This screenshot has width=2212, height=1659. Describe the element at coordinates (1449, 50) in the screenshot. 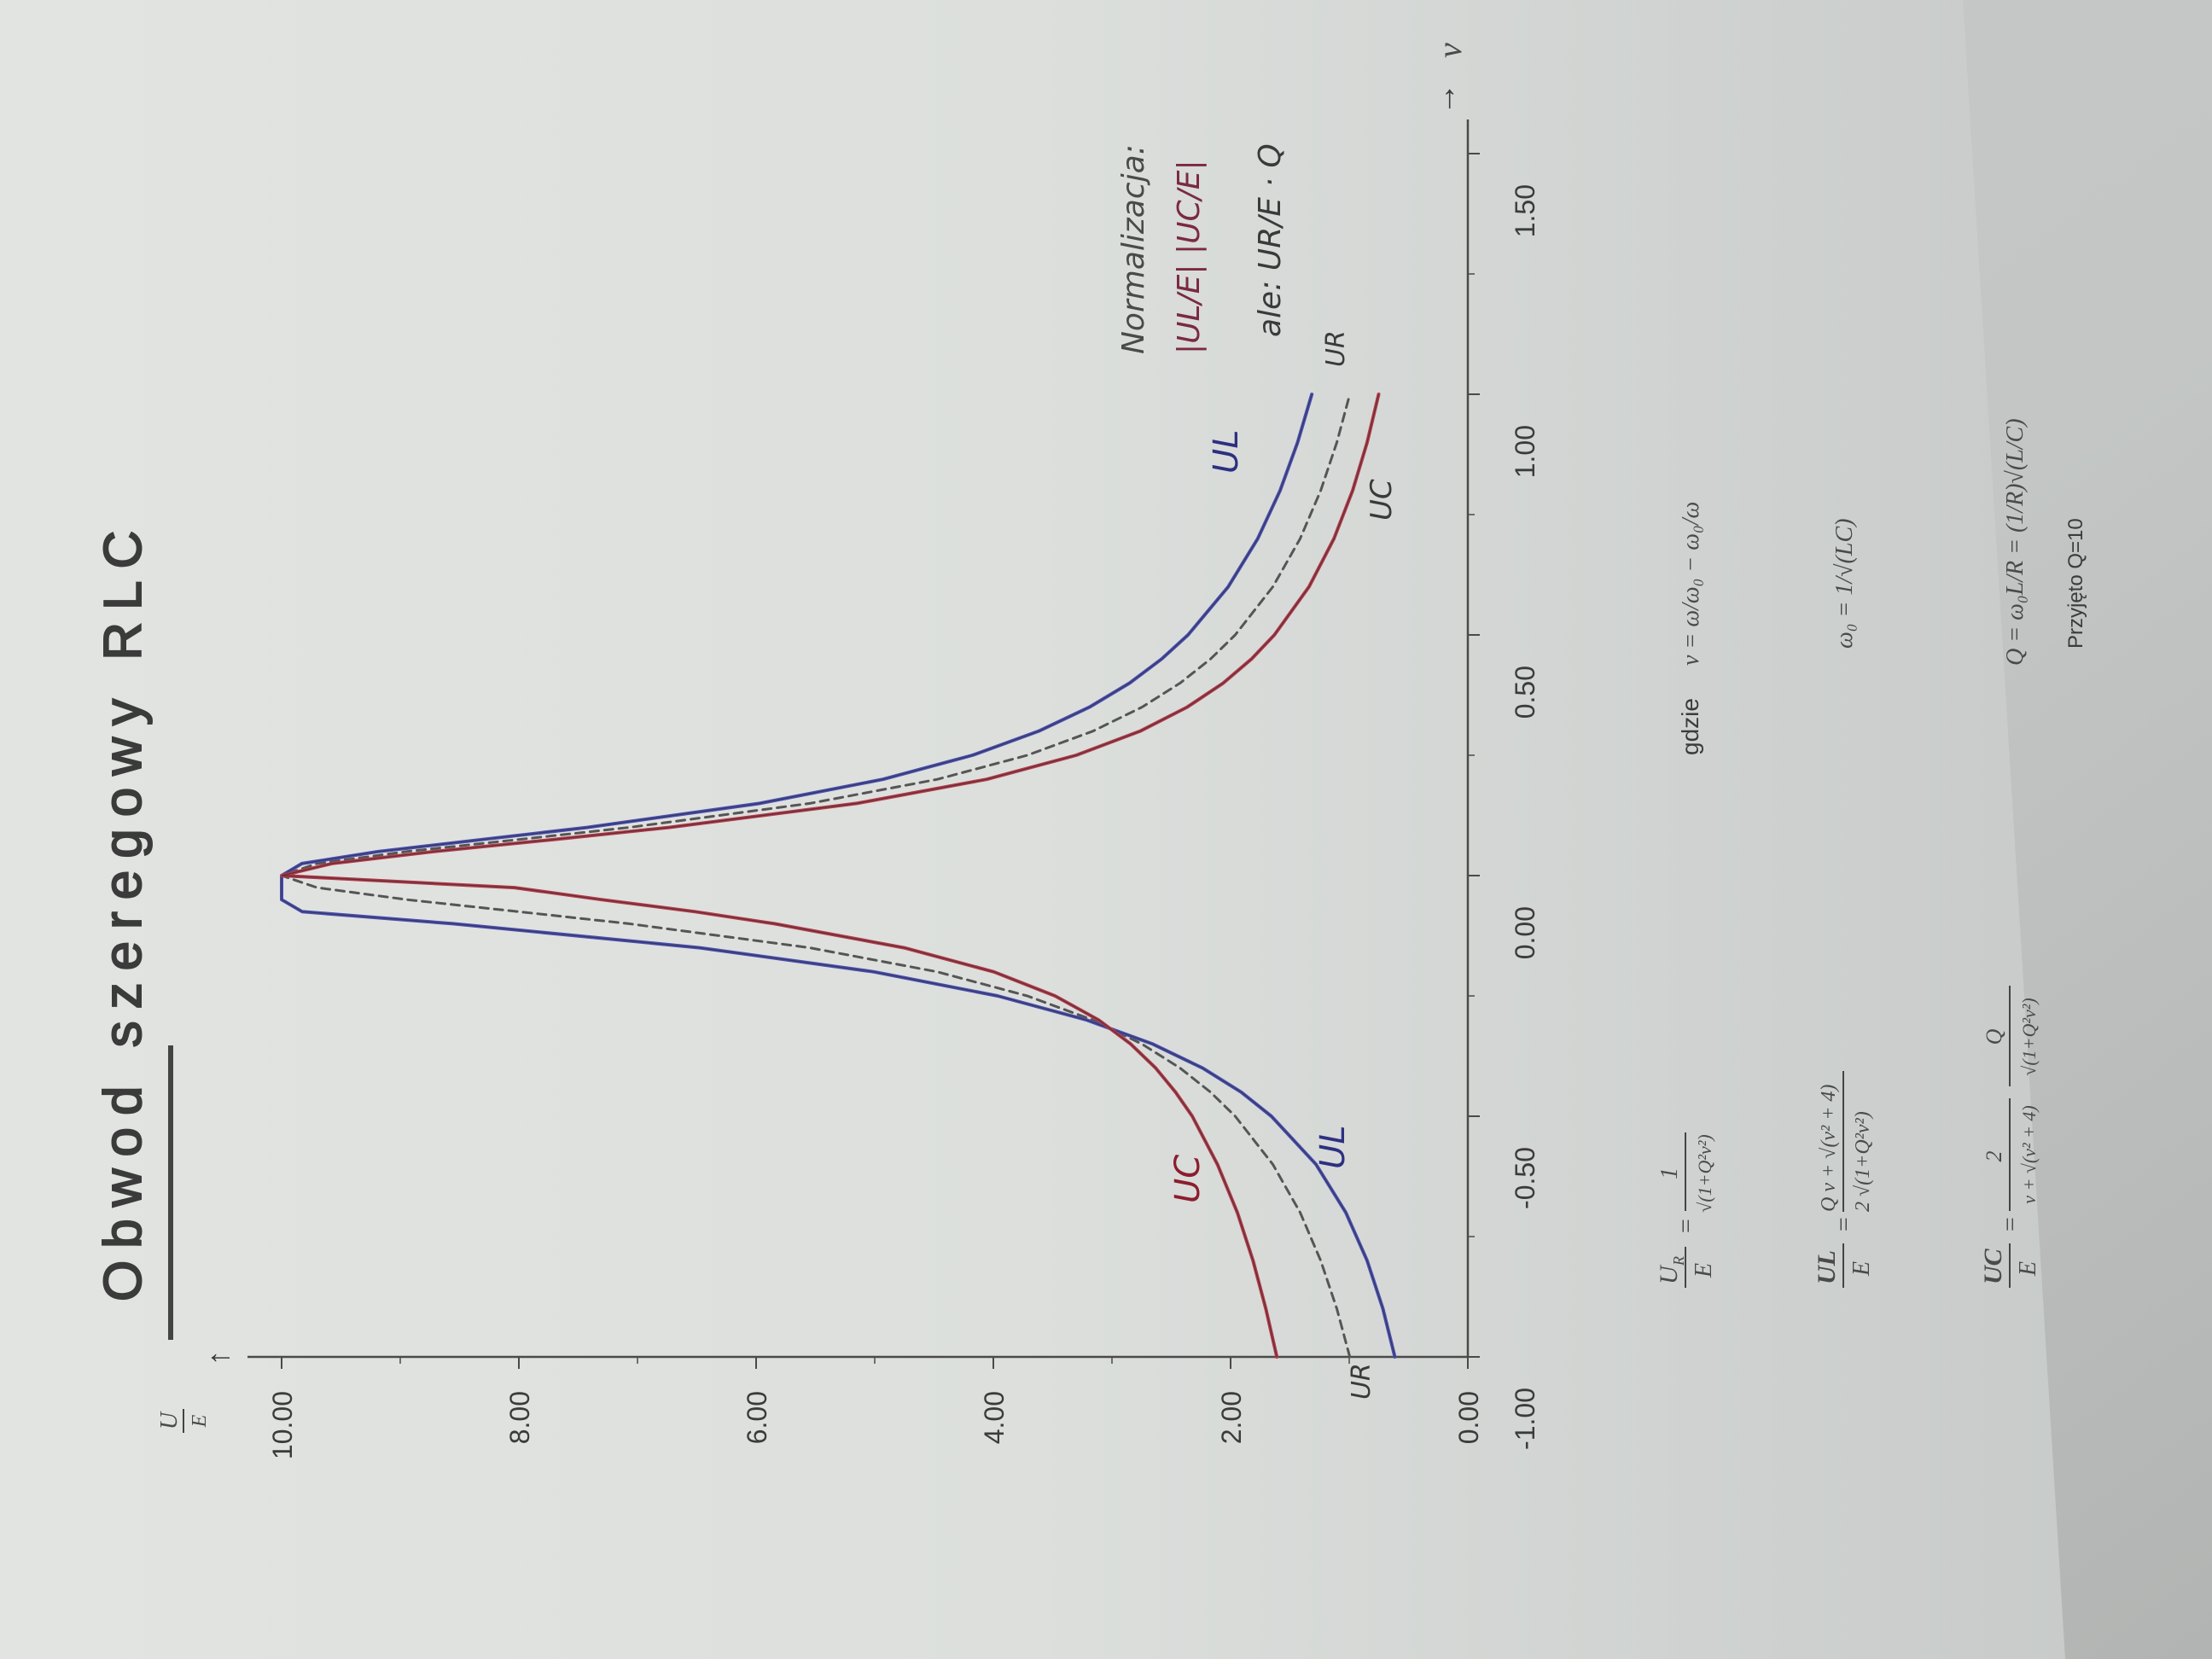

I see `x-axis-symbol: ν` at that location.